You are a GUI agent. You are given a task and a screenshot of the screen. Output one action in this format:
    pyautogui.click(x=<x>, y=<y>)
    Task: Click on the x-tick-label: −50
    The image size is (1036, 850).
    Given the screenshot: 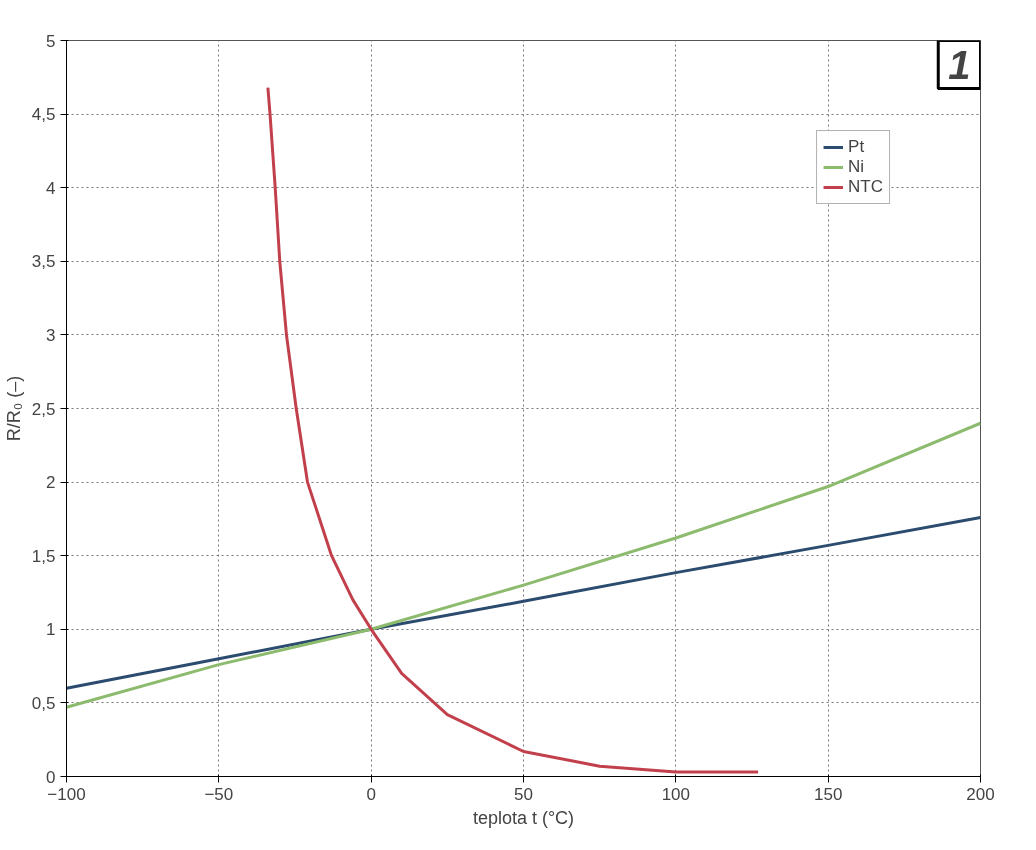 What is the action you would take?
    pyautogui.click(x=219, y=794)
    